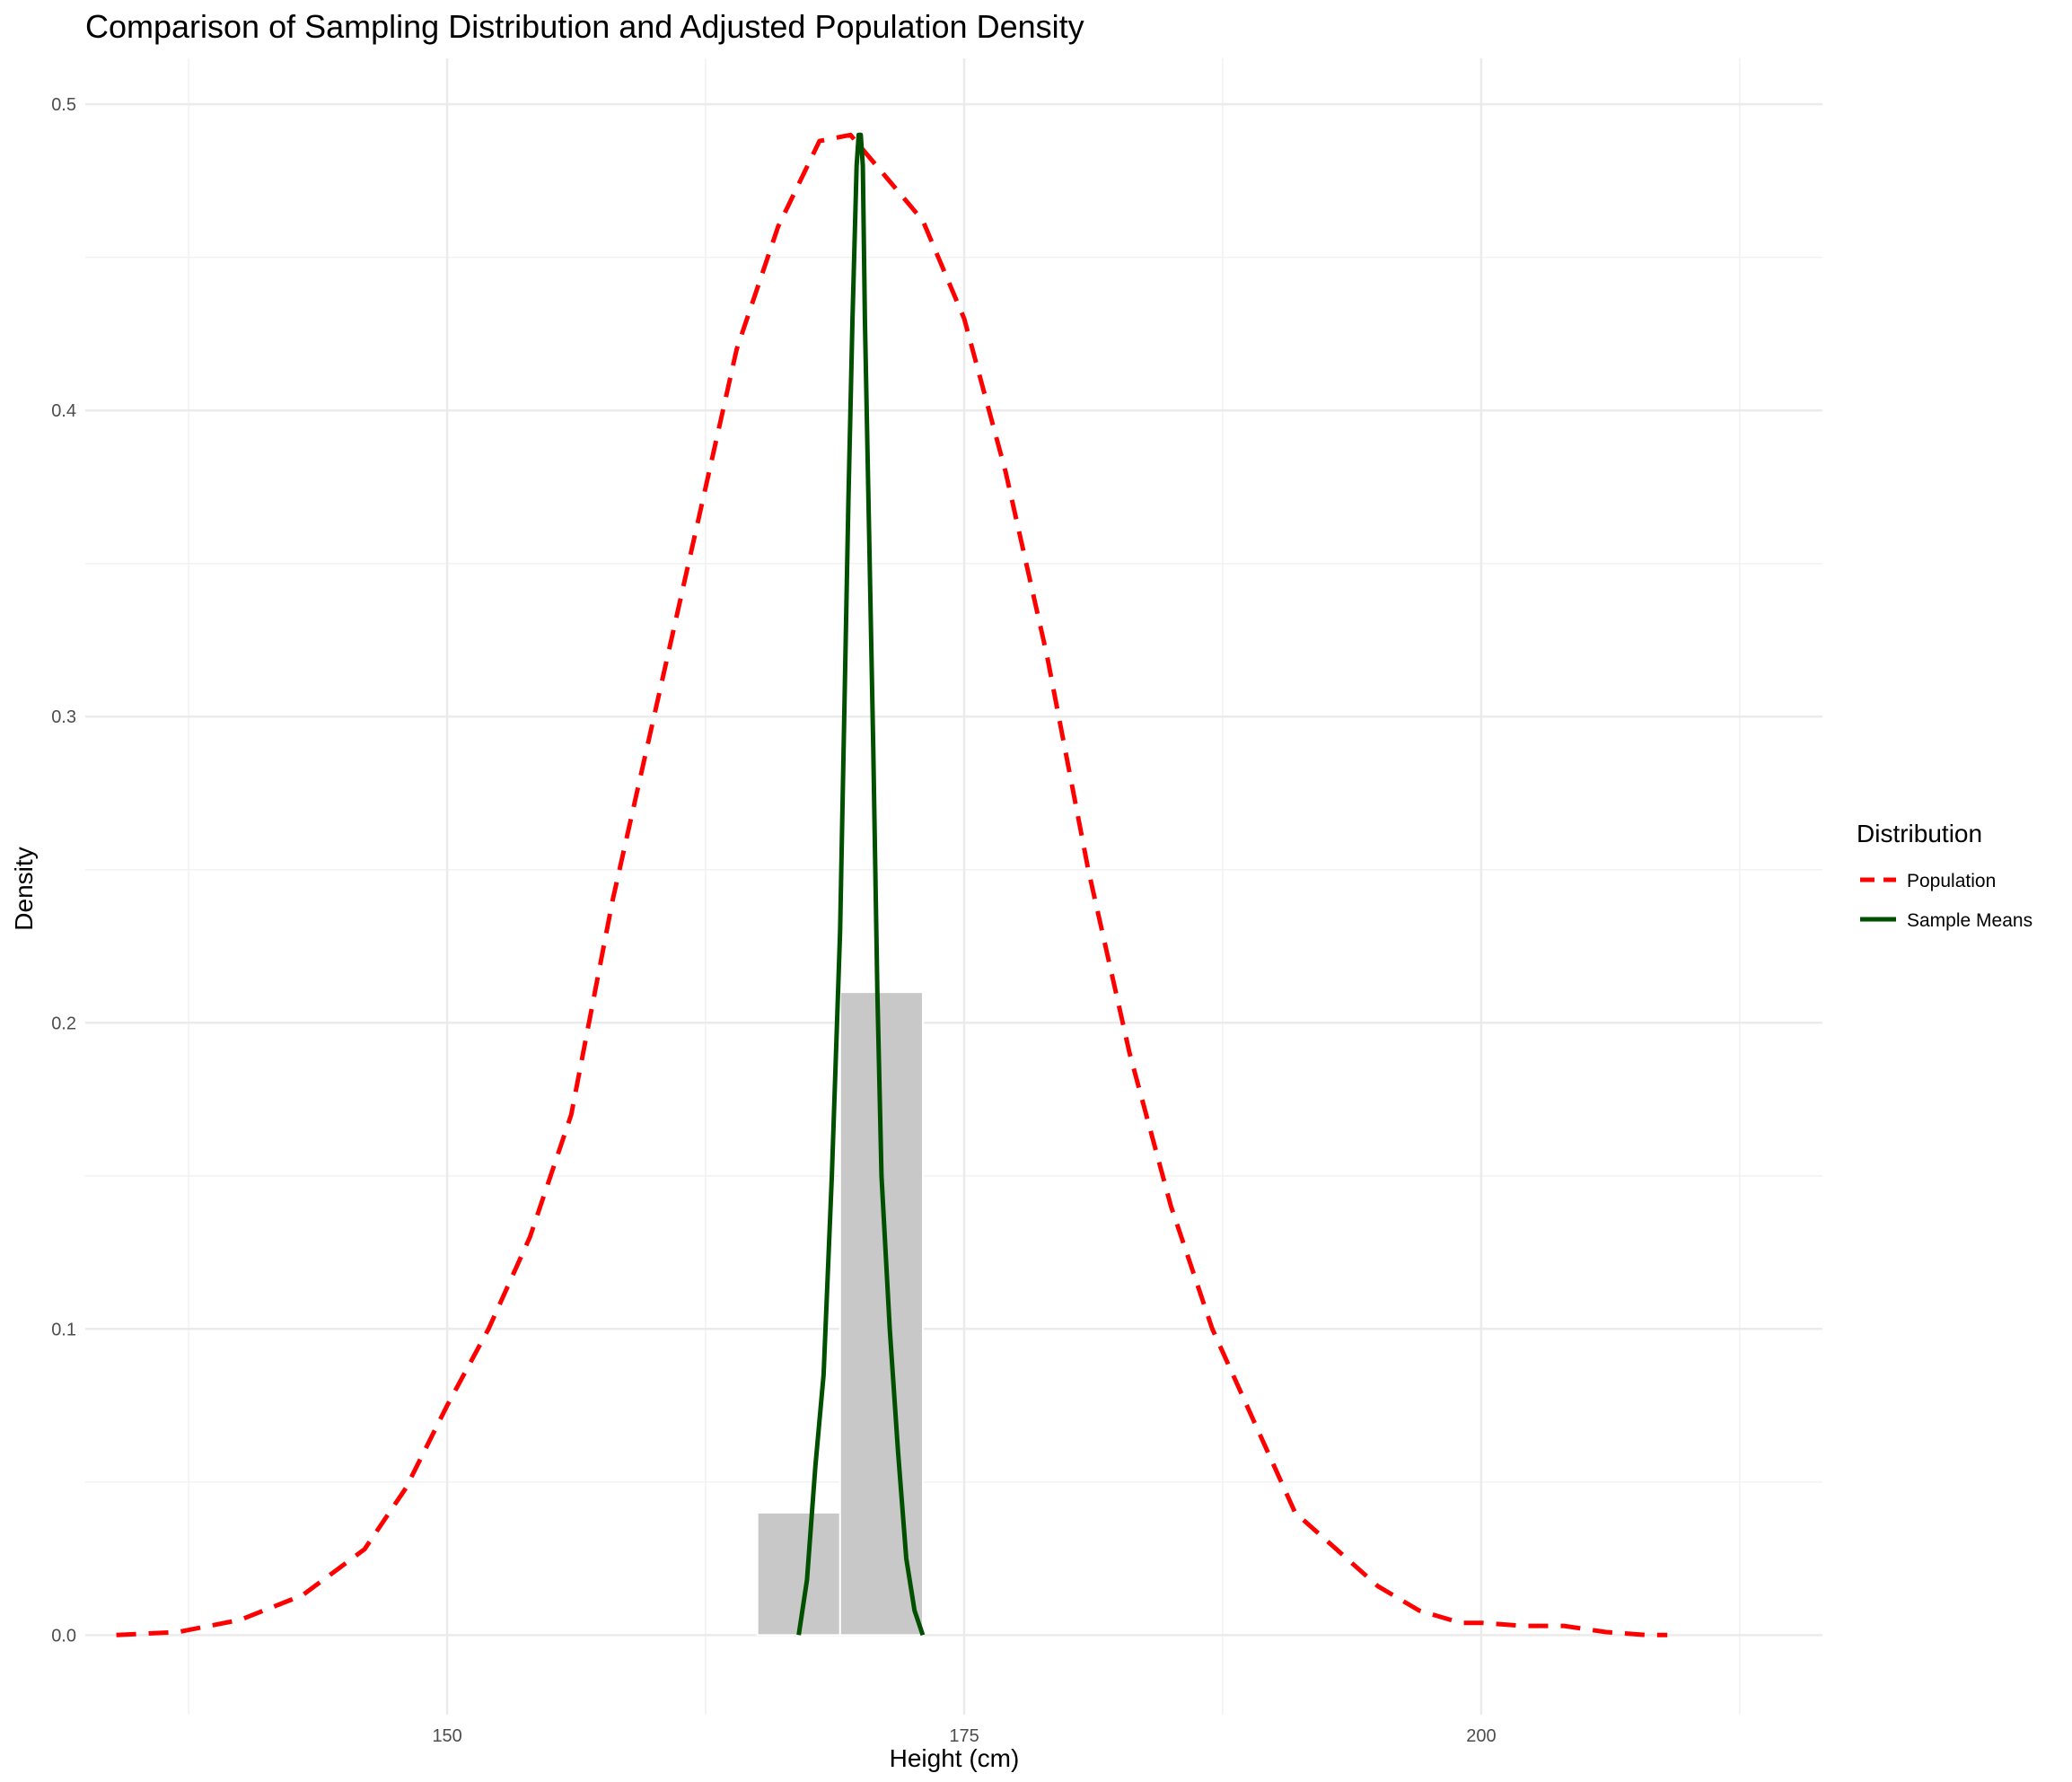  What do you see at coordinates (798, 1574) in the screenshot?
I see `histogram-bar` at bounding box center [798, 1574].